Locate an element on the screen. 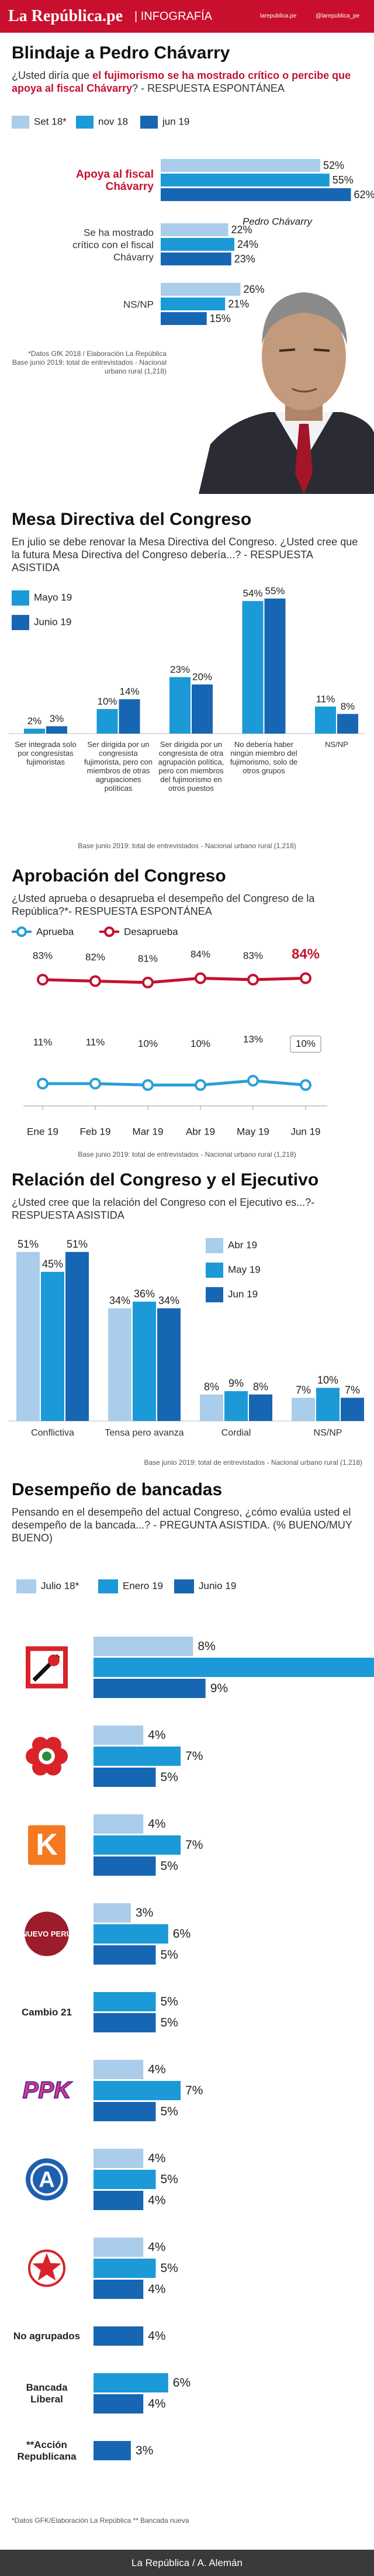 The width and height of the screenshot is (374, 2576). value-label: 84% is located at coordinates (306, 954).